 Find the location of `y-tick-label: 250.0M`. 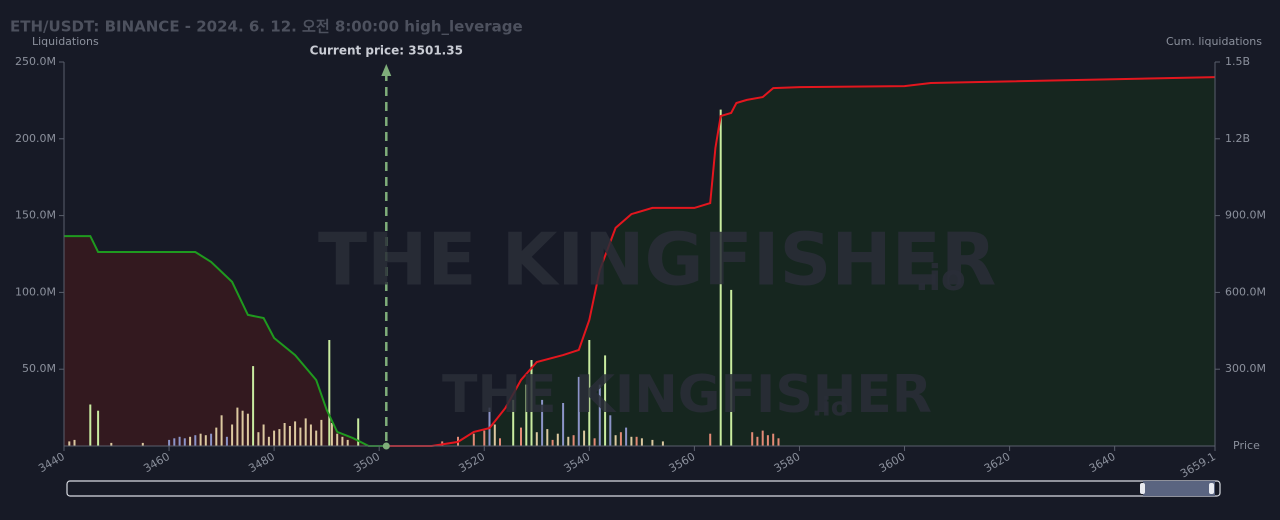

y-tick-label: 250.0M is located at coordinates (35, 61).